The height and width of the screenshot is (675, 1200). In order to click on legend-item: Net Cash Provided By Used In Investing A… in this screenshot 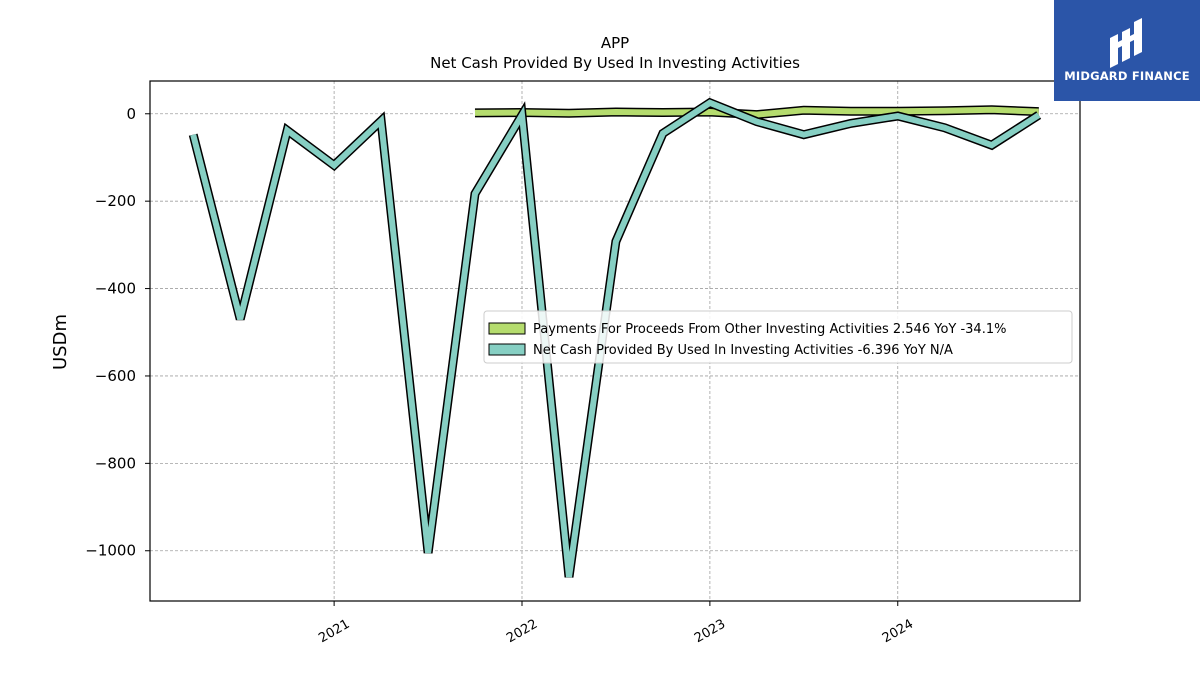, I will do `click(720, 350)`.